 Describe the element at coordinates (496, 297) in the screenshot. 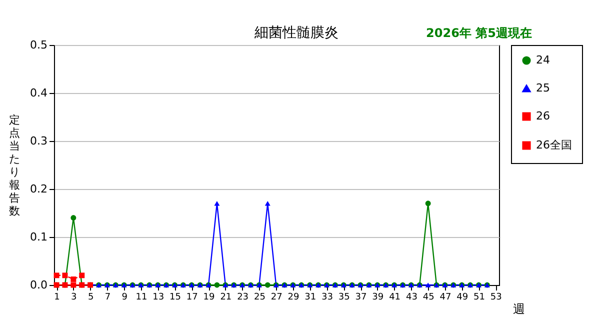

I see `x-tick-label: 53` at that location.